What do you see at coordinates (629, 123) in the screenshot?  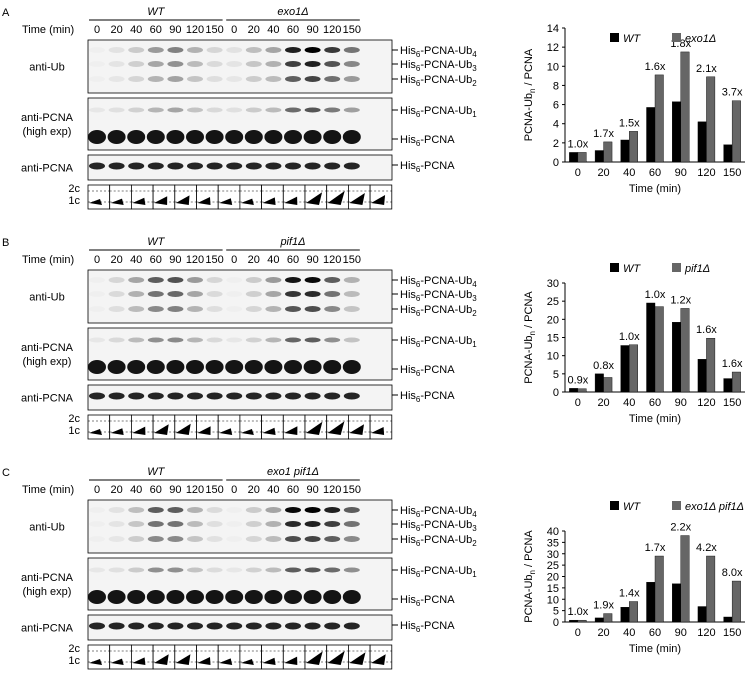 I see `ratio-label: 1.5x` at bounding box center [629, 123].